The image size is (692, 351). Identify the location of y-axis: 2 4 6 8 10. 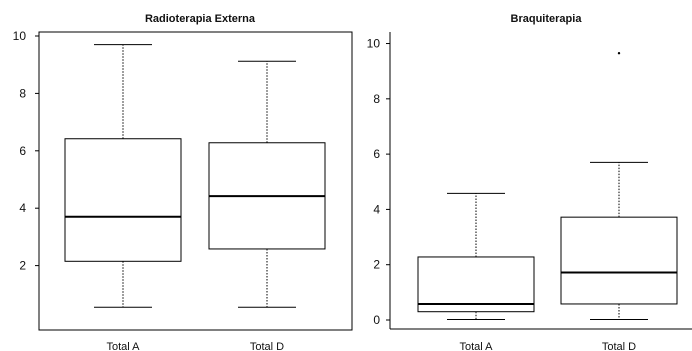
(26, 151).